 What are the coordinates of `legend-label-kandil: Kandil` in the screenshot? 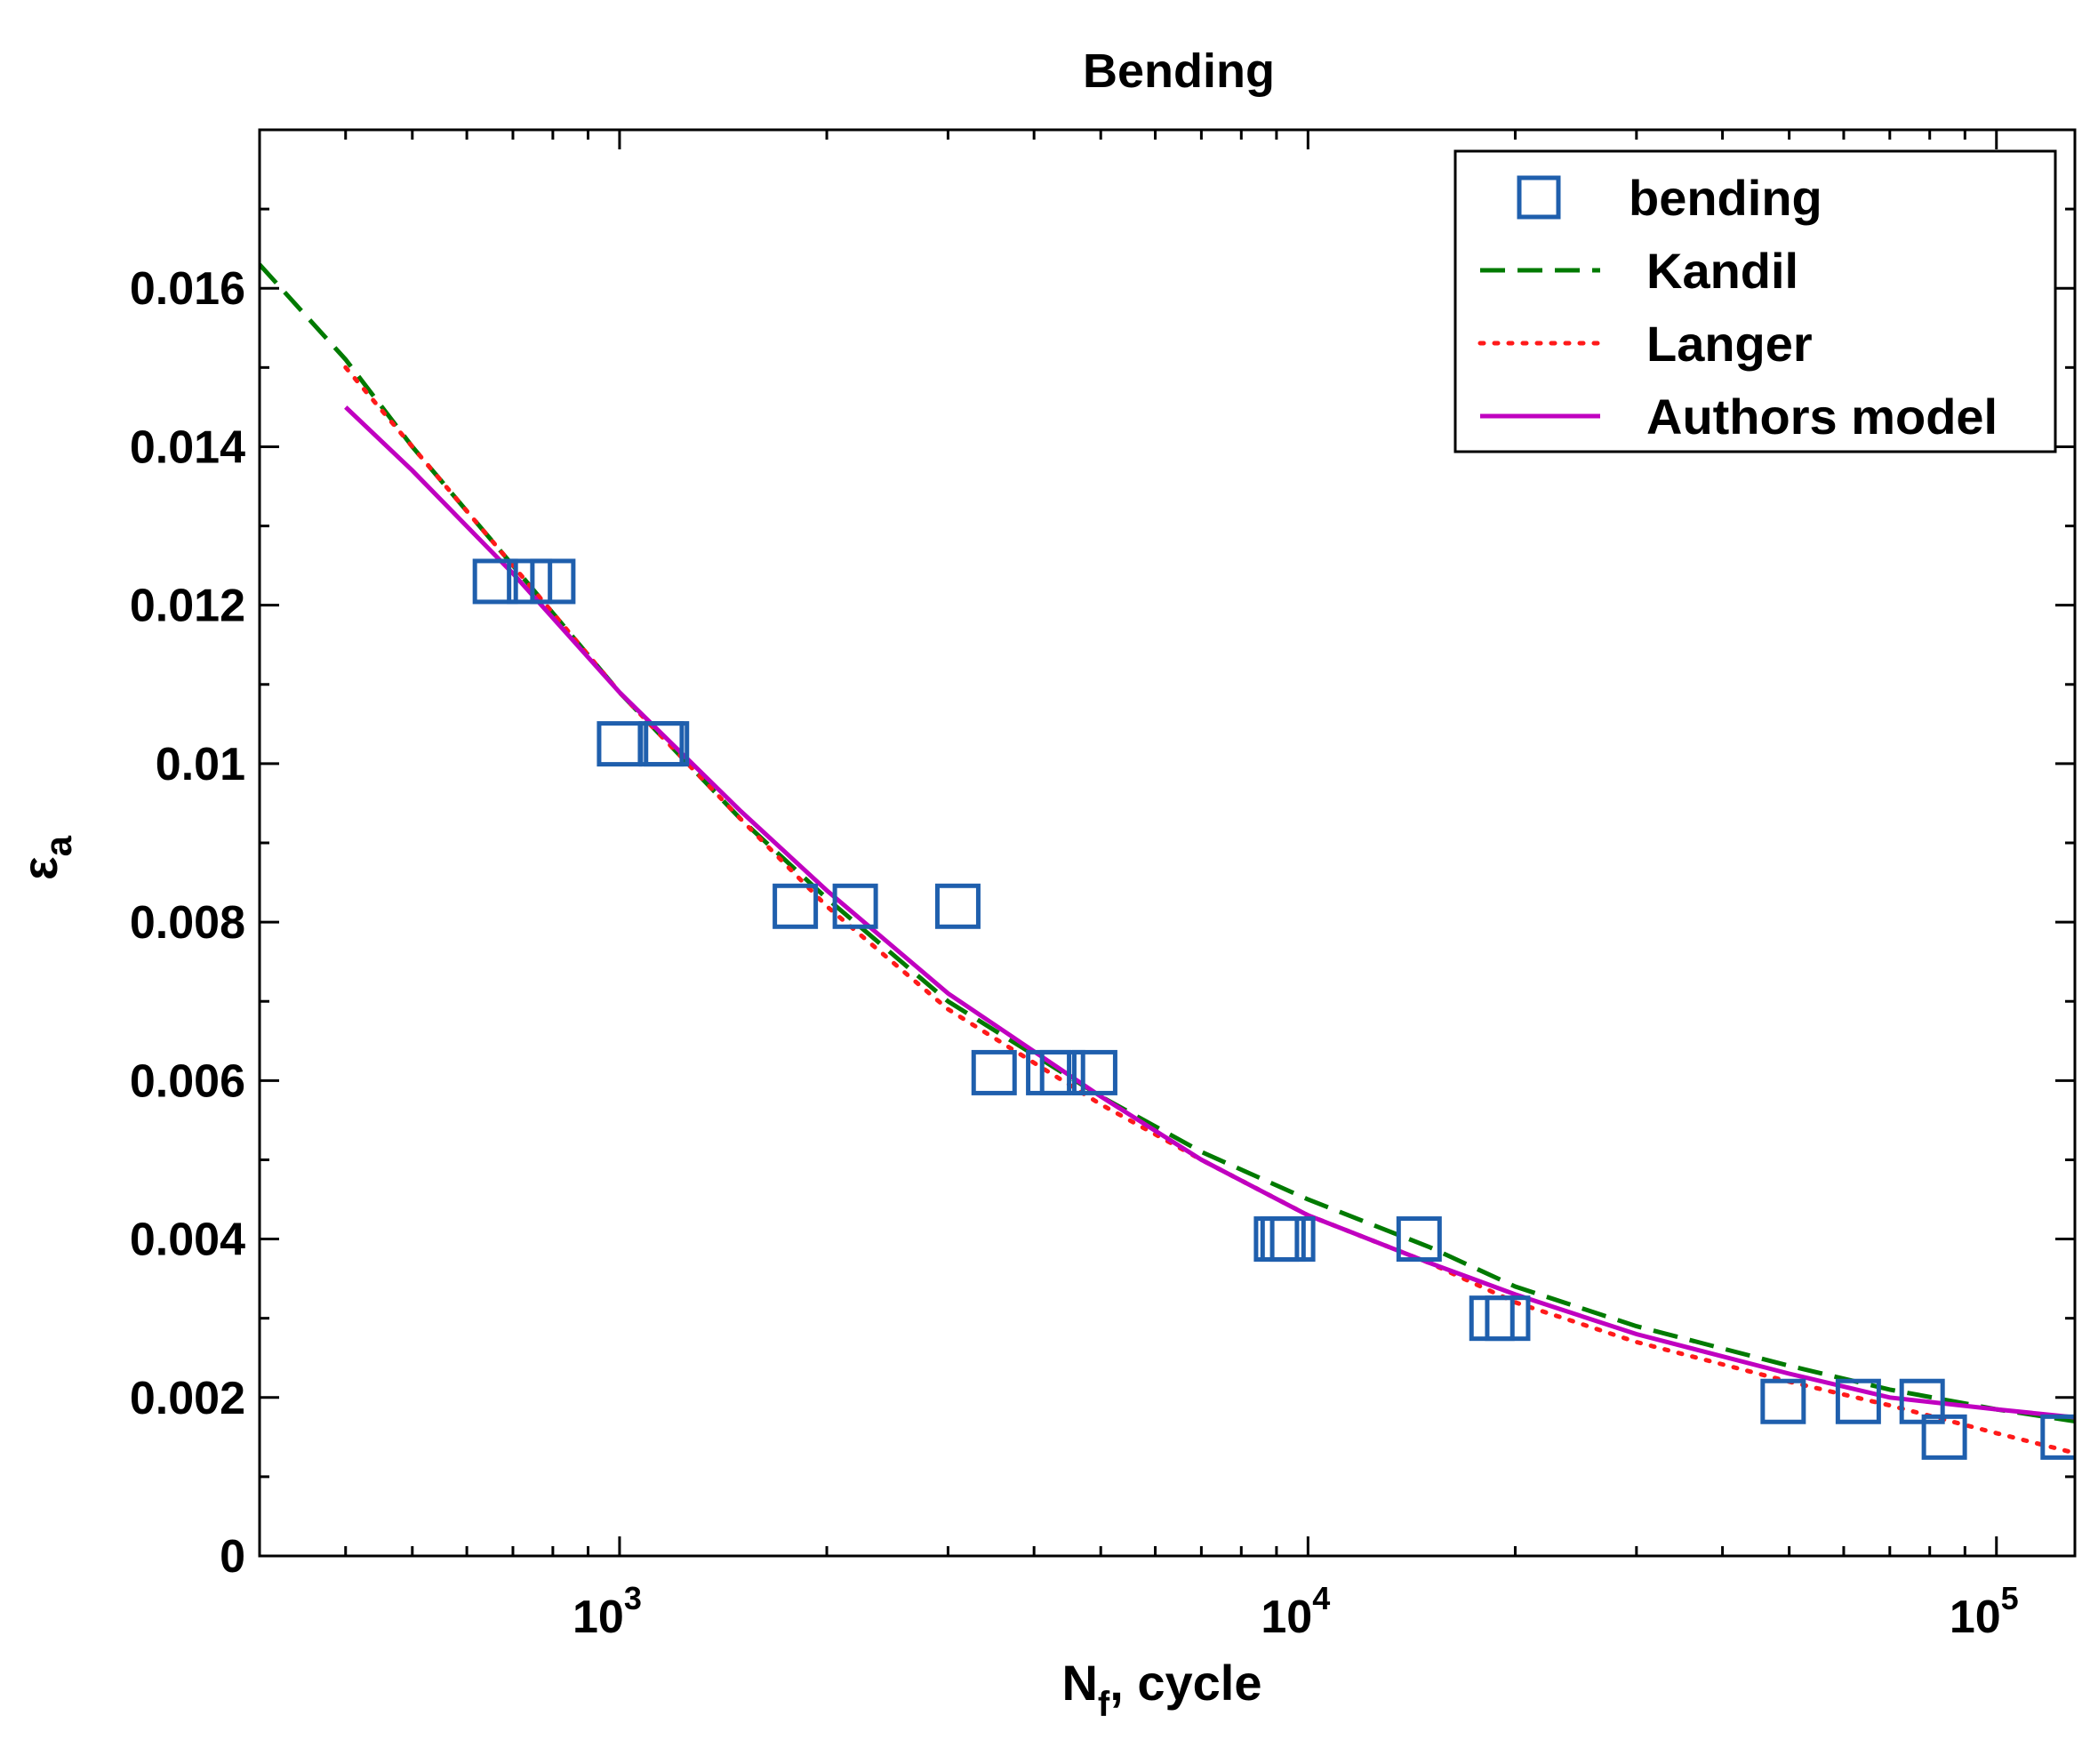 It's located at (1722, 271).